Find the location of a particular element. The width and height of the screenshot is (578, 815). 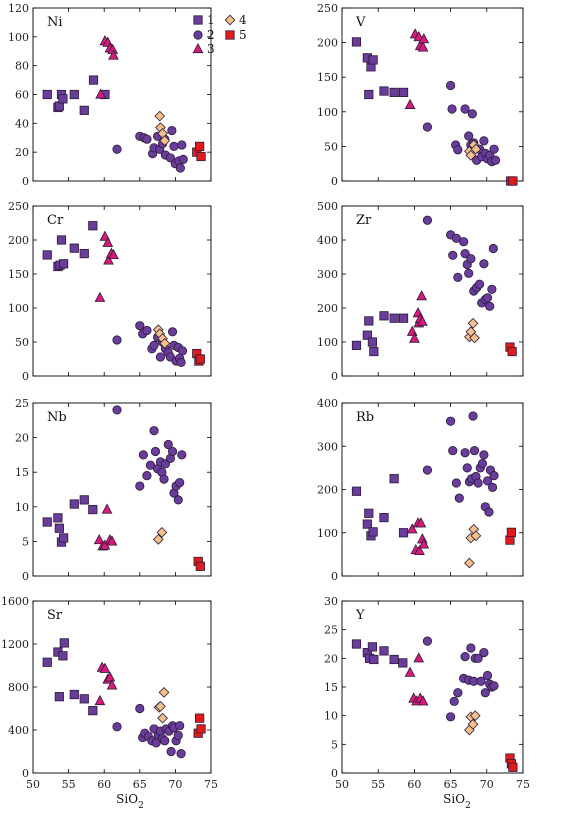

y-tick-label: 20 is located at coordinates (22, 438).